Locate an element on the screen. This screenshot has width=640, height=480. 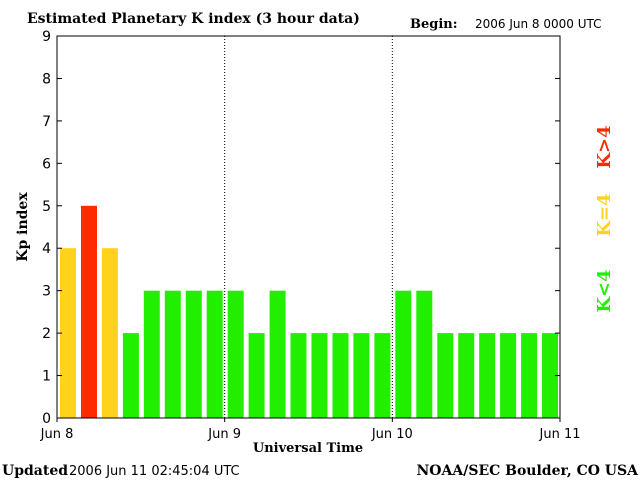
x-tick-label: Jun 8 is located at coordinates (57, 434).